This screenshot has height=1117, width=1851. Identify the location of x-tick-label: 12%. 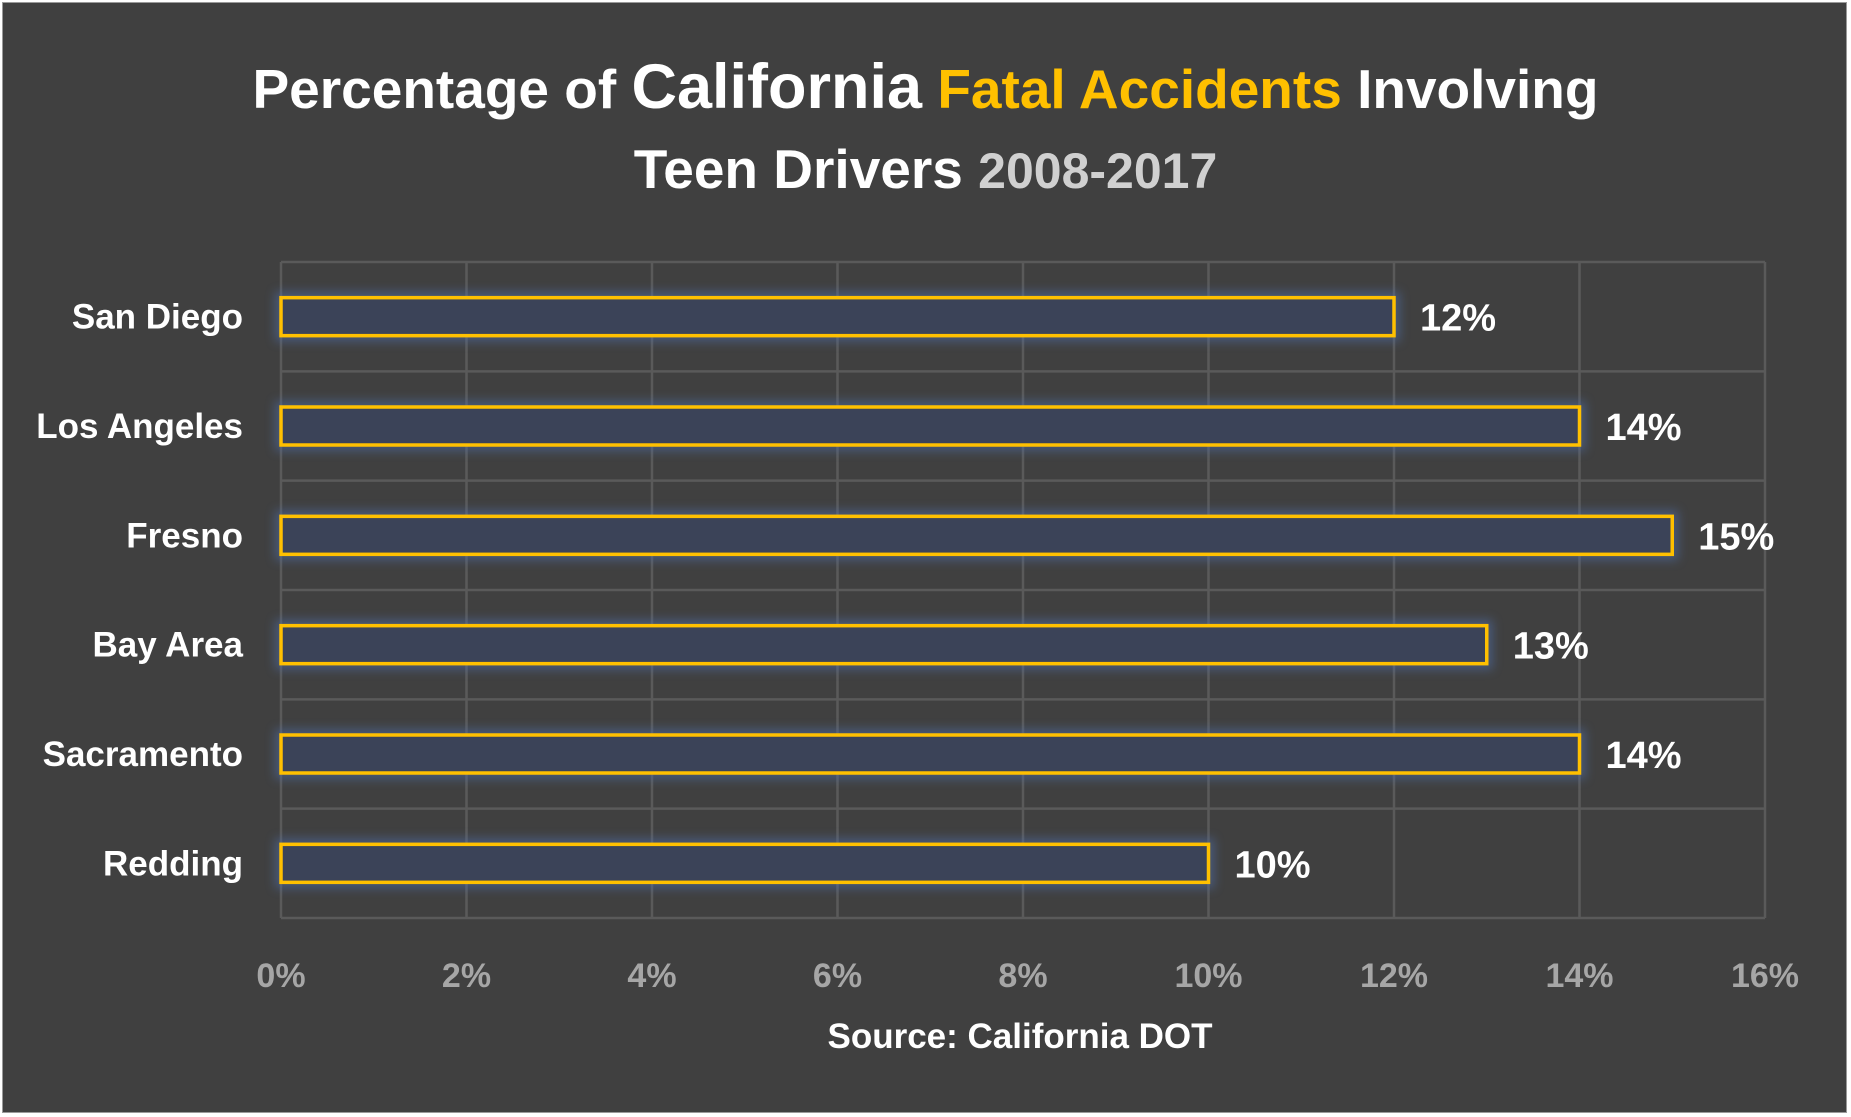
(1394, 976).